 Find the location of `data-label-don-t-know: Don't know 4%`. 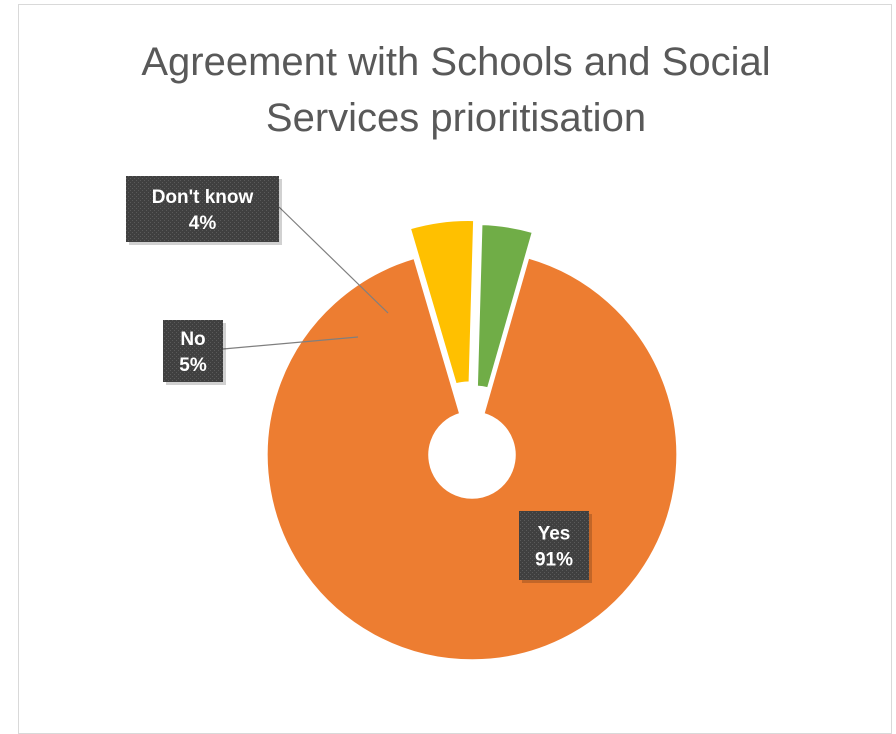

data-label-don-t-know: Don't know 4% is located at coordinates (204, 210).